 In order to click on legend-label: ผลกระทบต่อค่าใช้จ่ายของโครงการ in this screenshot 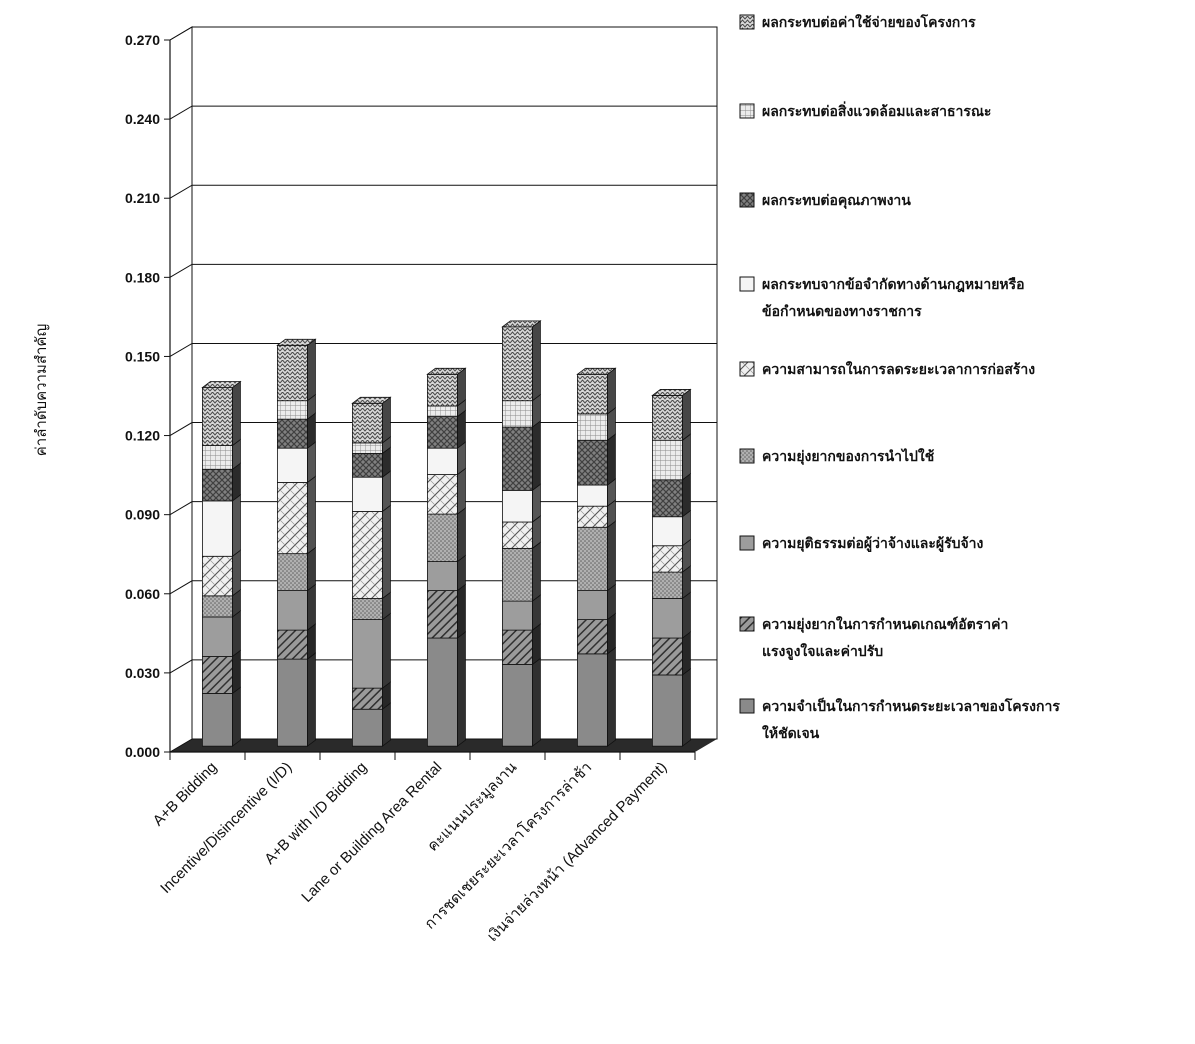, I will do `click(869, 22)`.